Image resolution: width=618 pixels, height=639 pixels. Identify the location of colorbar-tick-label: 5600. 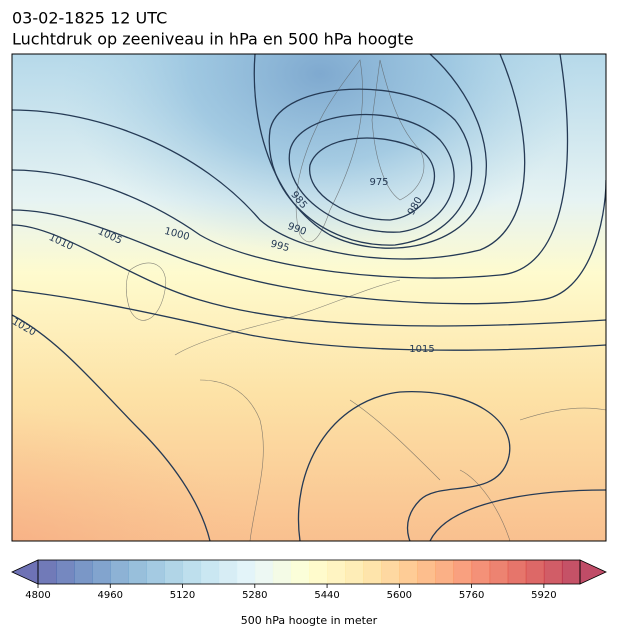
(399, 595).